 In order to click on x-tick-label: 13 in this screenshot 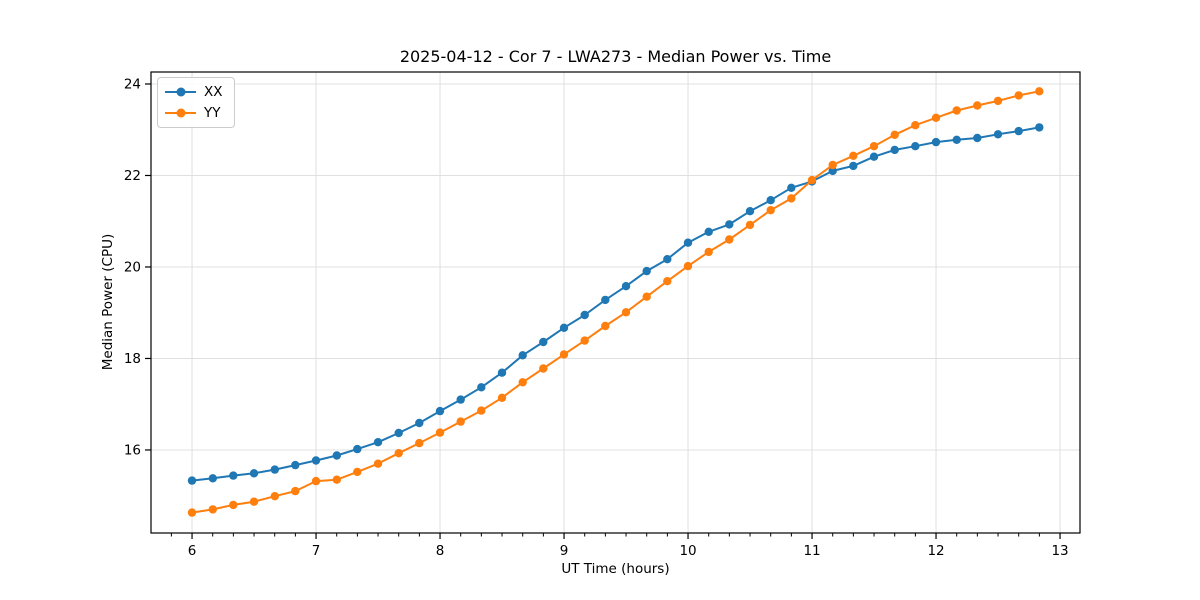, I will do `click(1059, 551)`.